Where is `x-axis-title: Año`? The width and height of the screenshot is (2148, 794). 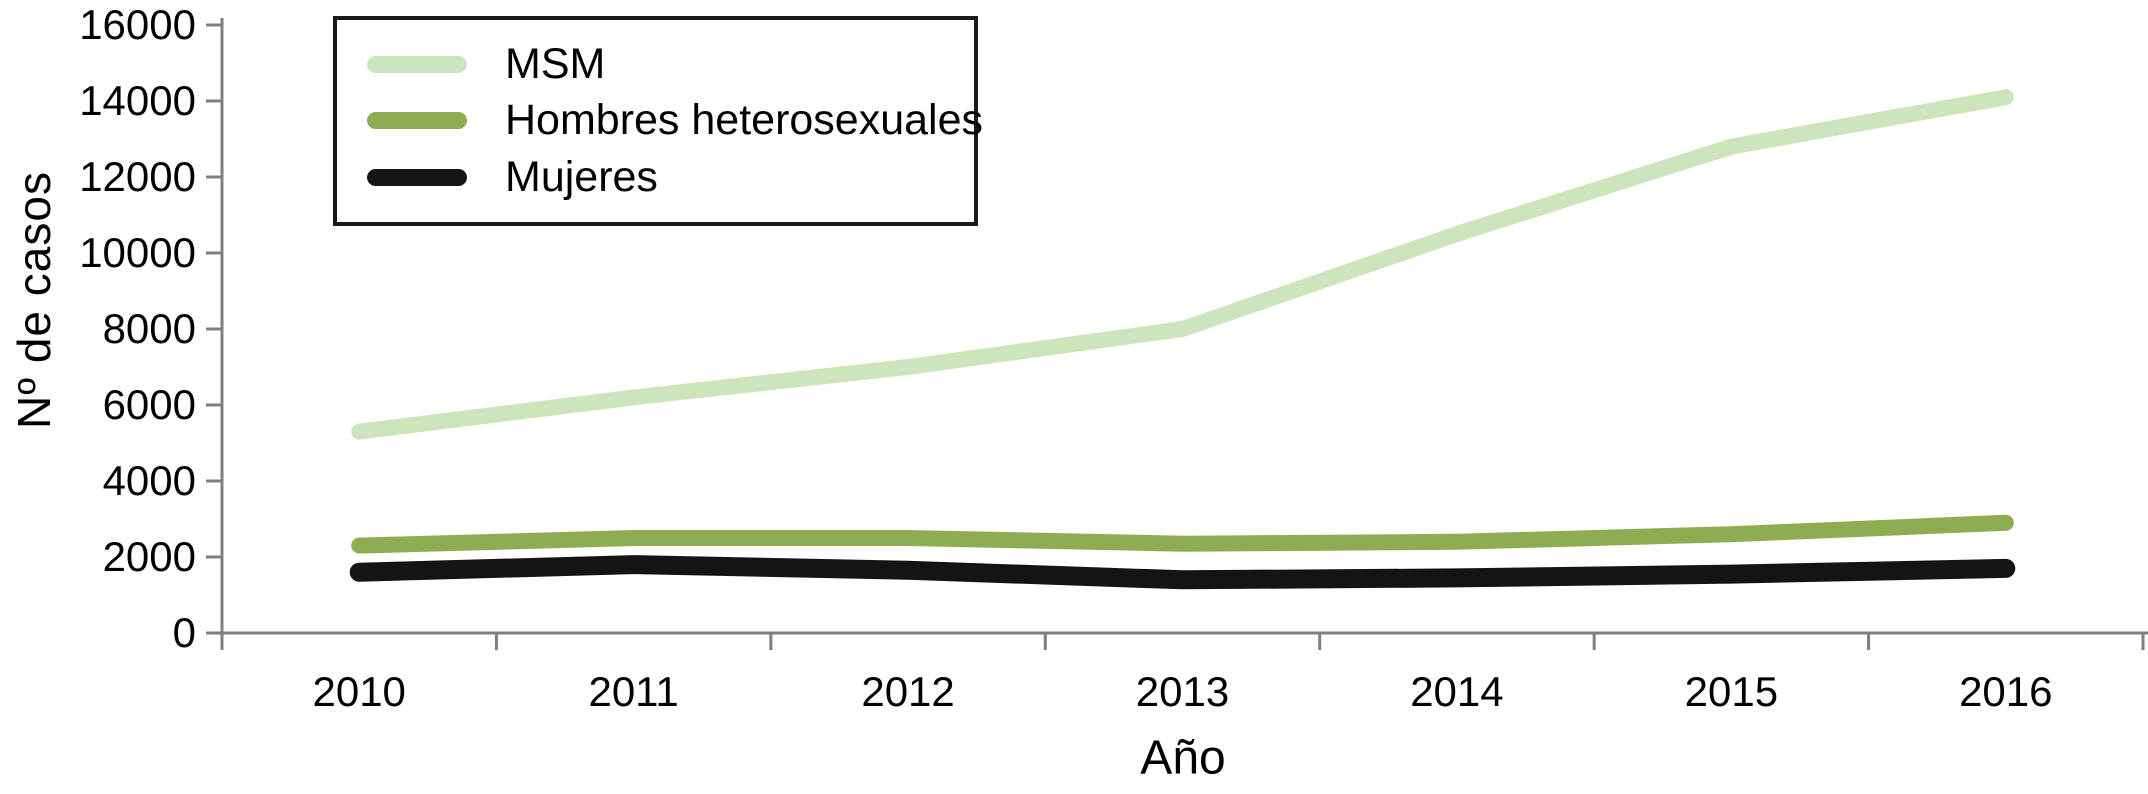
x-axis-title: Año is located at coordinates (1183, 758).